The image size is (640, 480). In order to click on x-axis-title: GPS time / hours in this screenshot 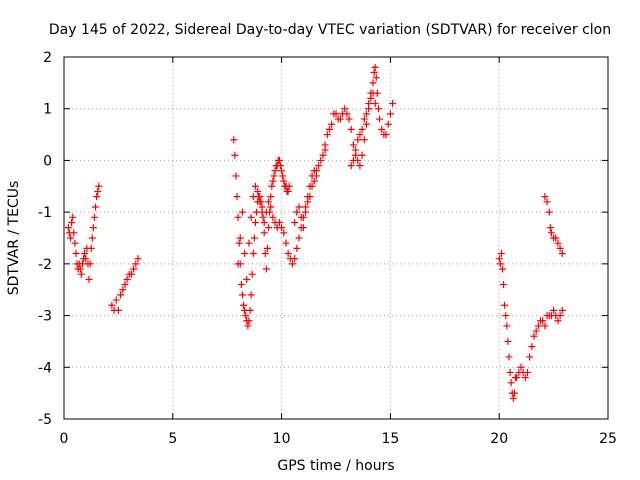, I will do `click(335, 466)`.